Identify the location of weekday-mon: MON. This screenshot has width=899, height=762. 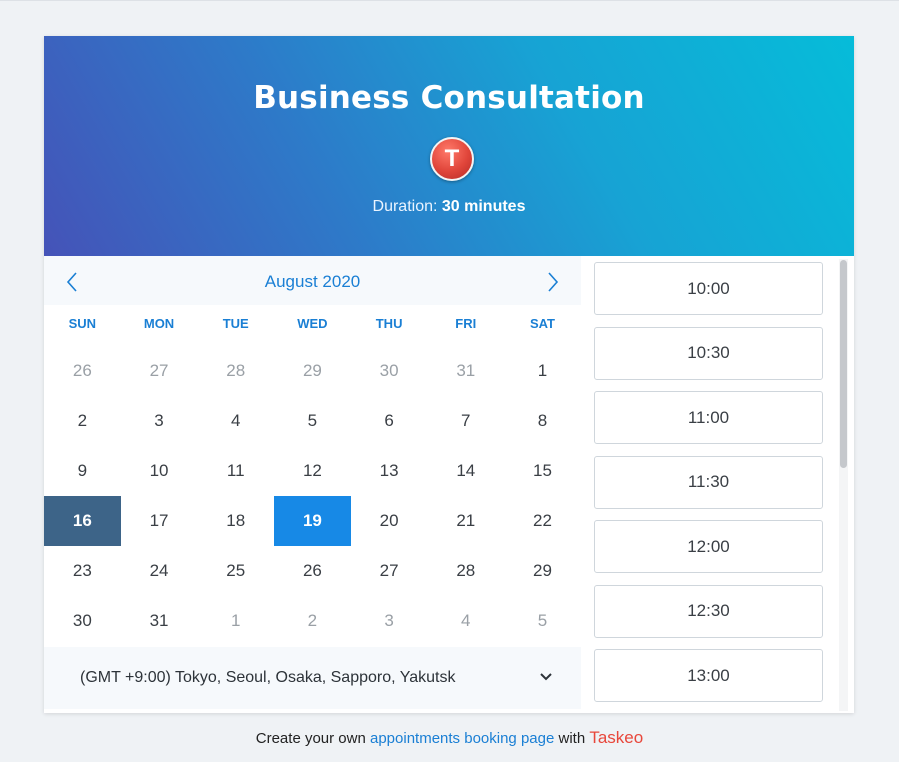
(159, 323).